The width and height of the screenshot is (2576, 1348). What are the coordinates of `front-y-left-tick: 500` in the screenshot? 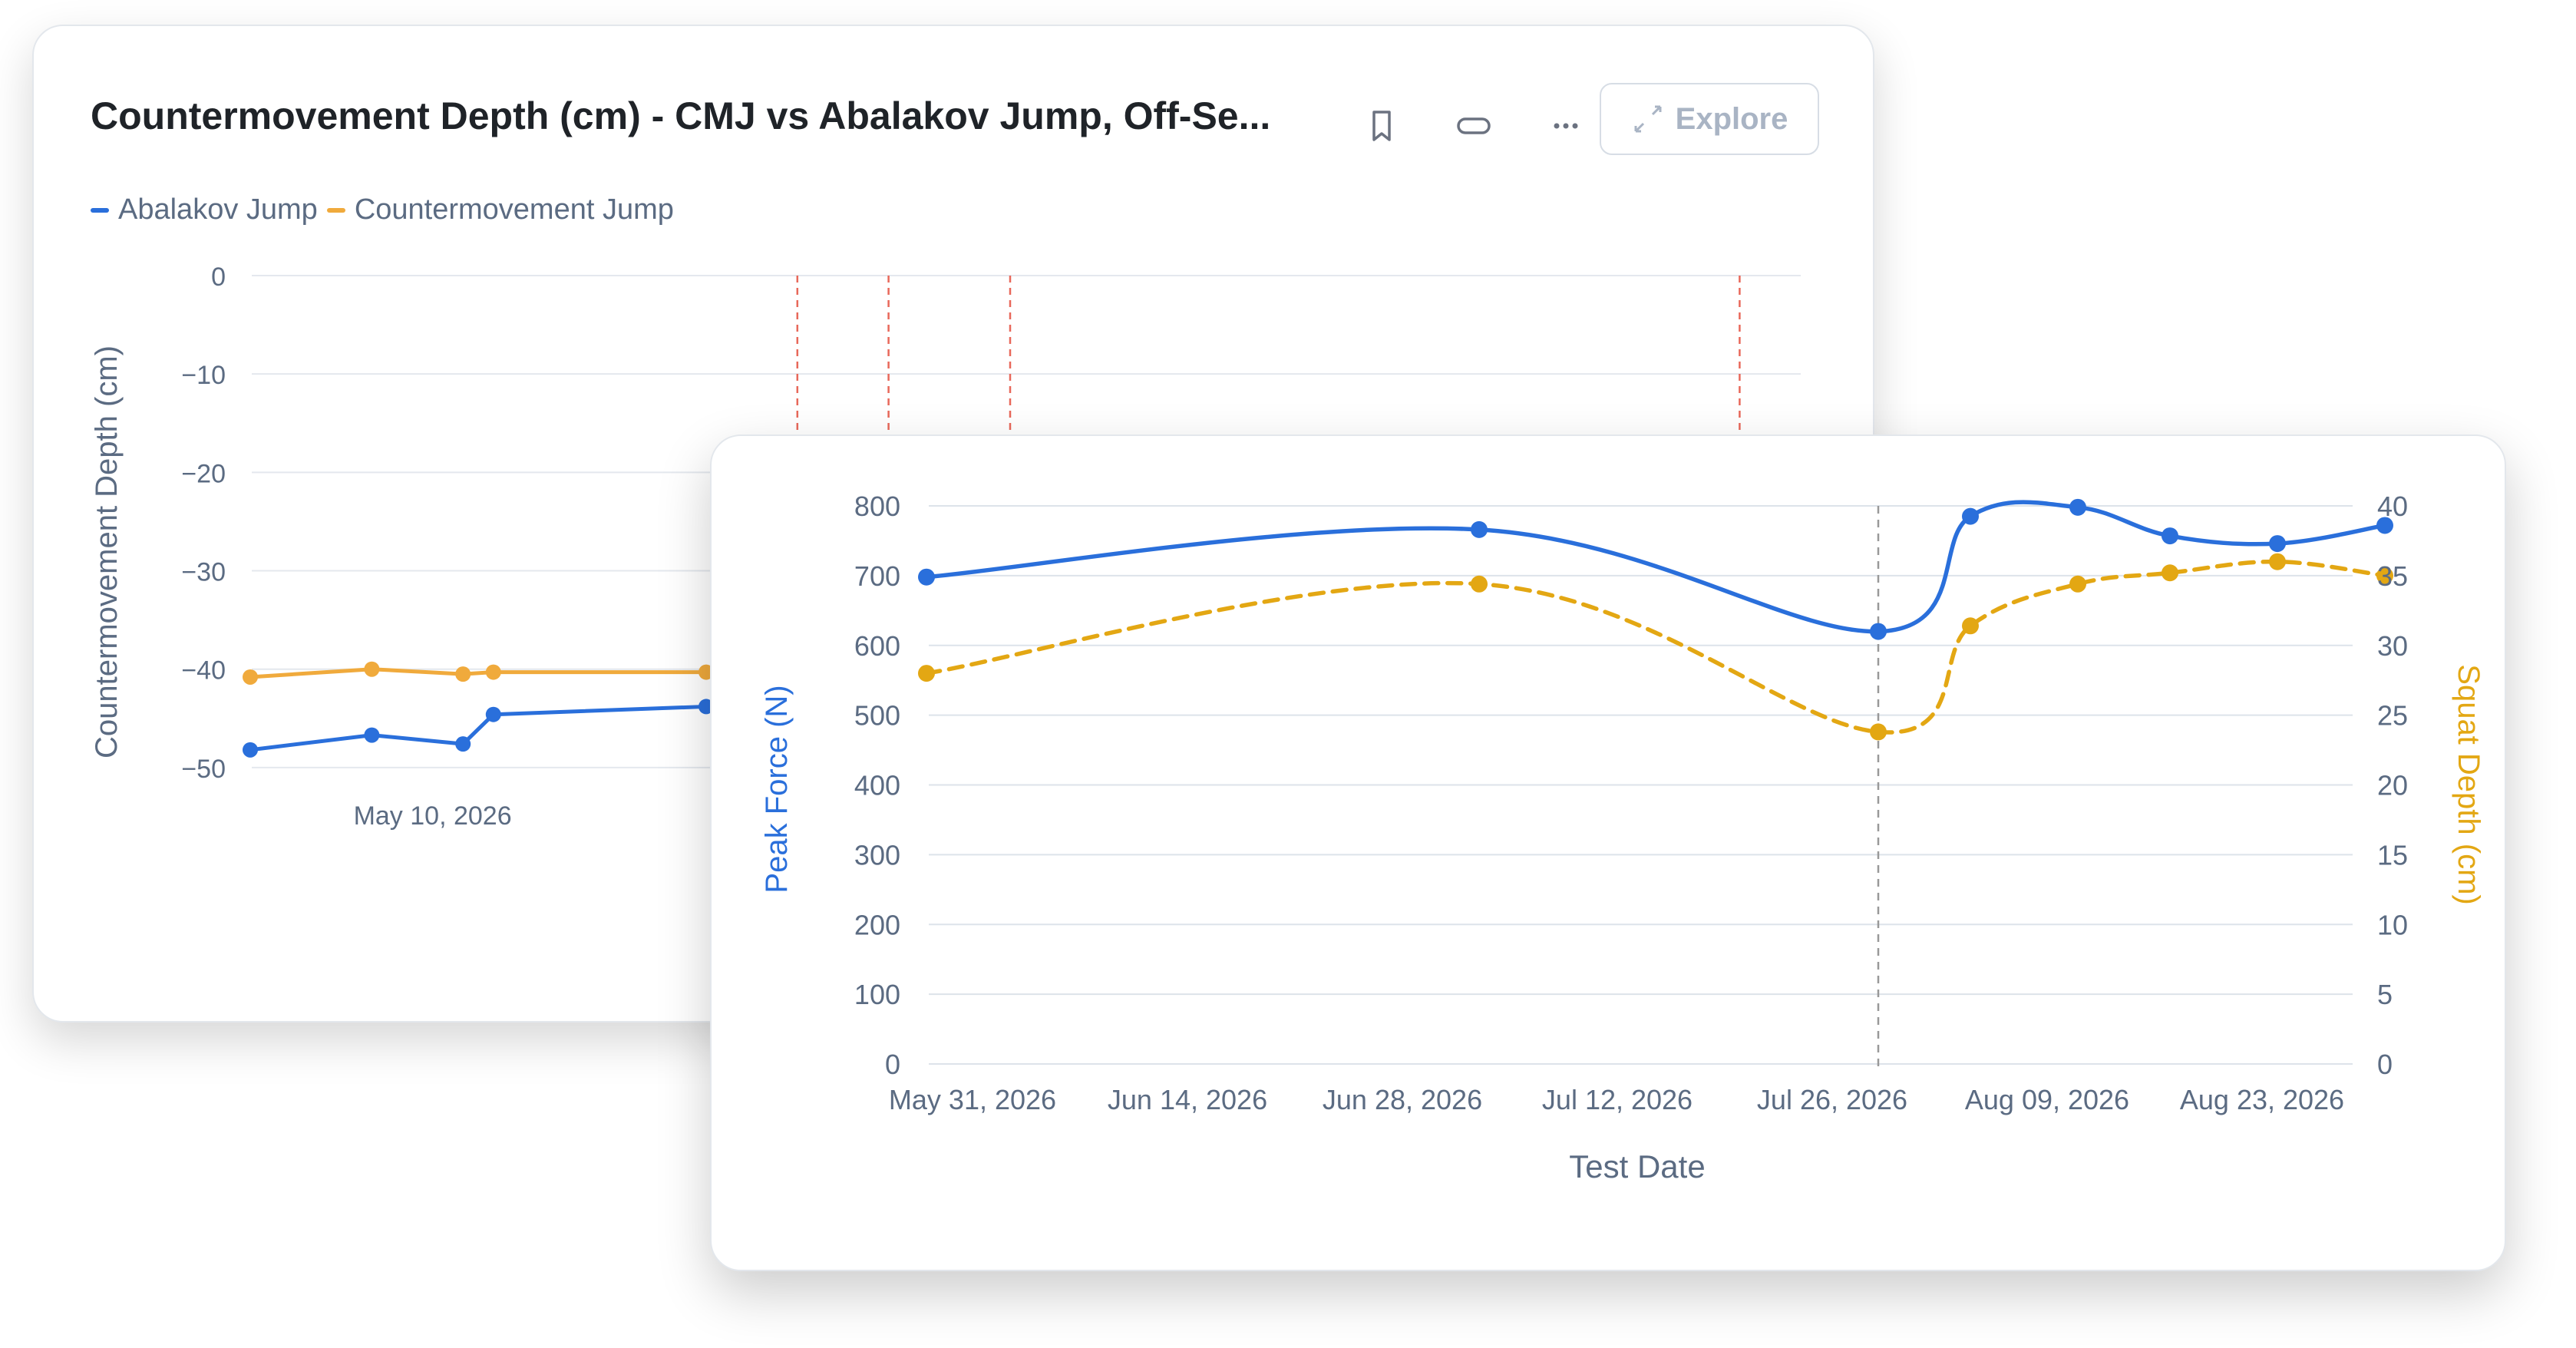 It's located at (877, 716).